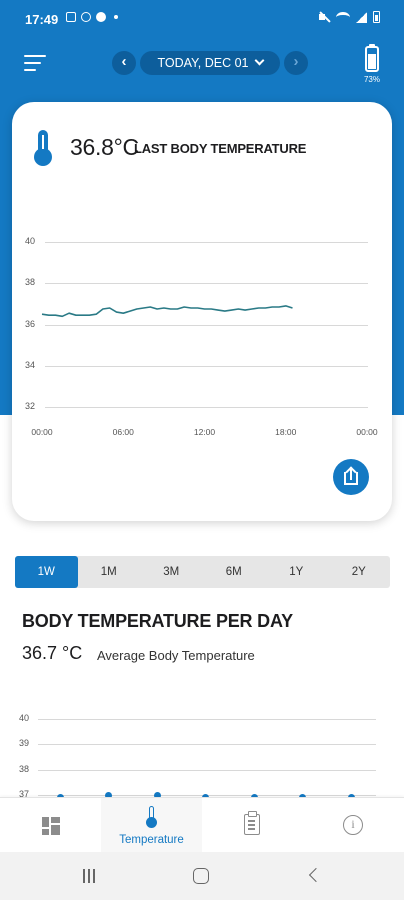 This screenshot has width=404, height=900. What do you see at coordinates (101, 17) in the screenshot?
I see `app-notification-icon` at bounding box center [101, 17].